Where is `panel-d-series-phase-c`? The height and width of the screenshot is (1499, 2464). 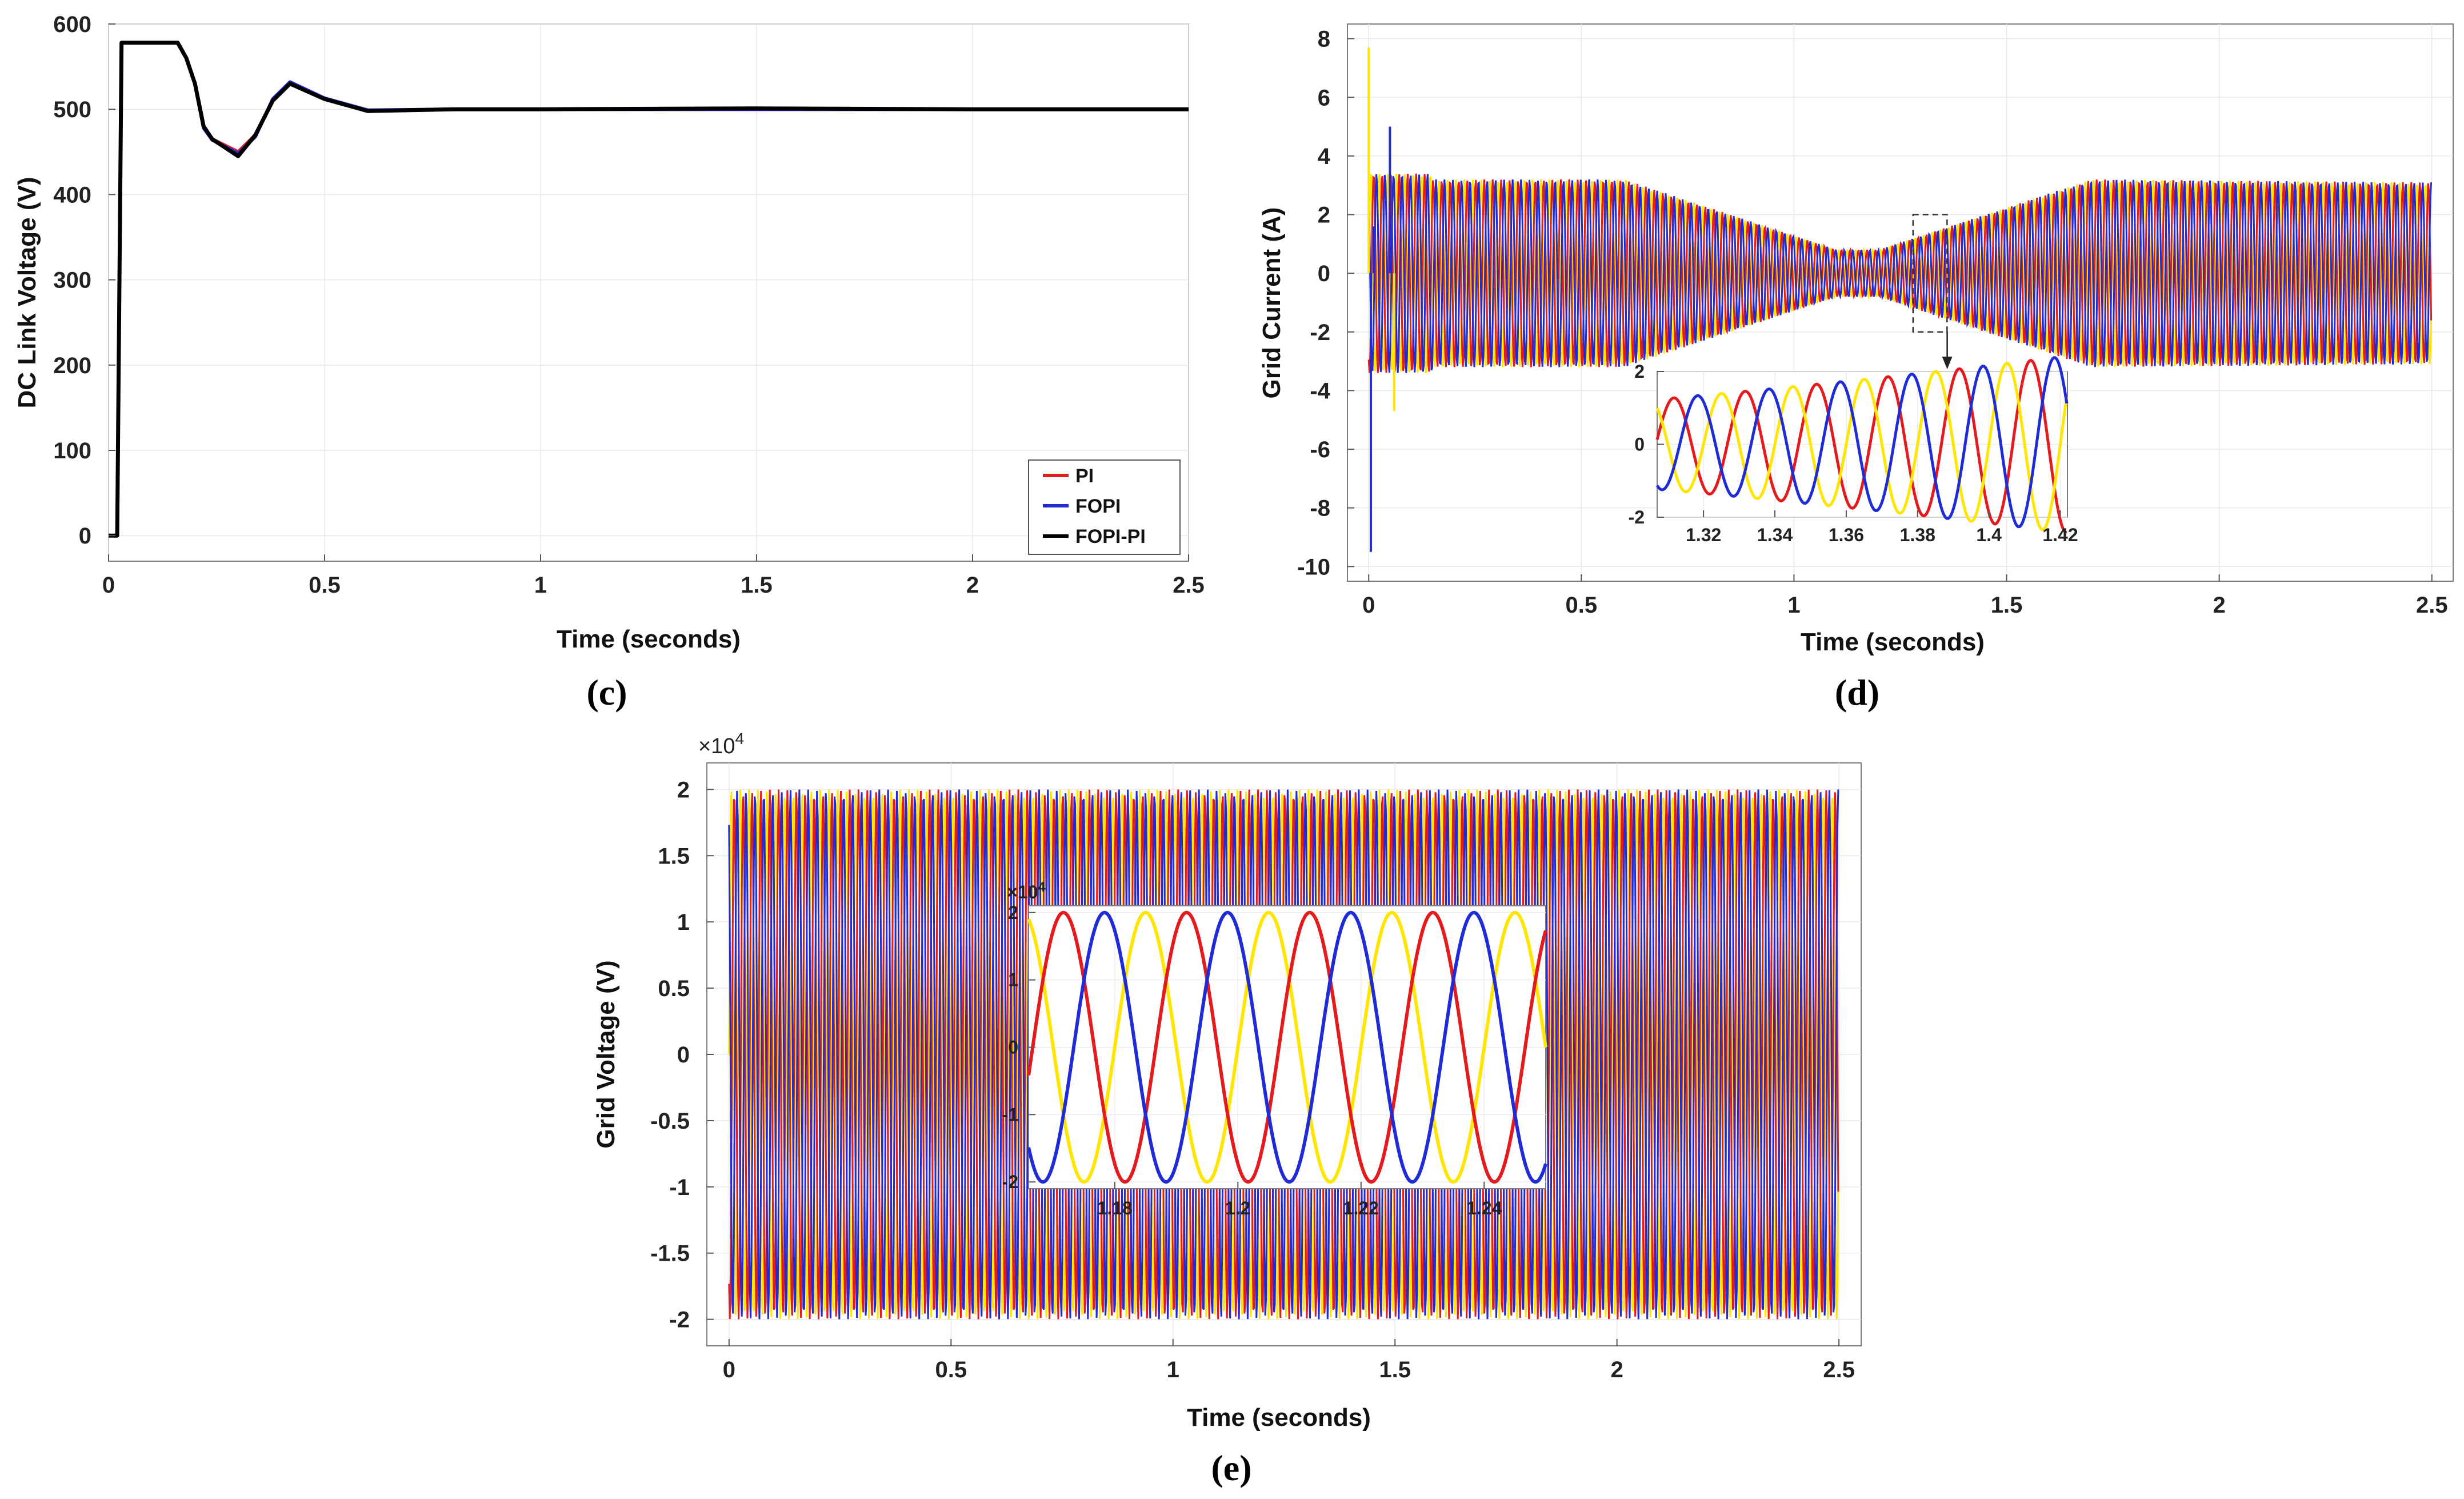 panel-d-series-phase-c is located at coordinates (1900, 273).